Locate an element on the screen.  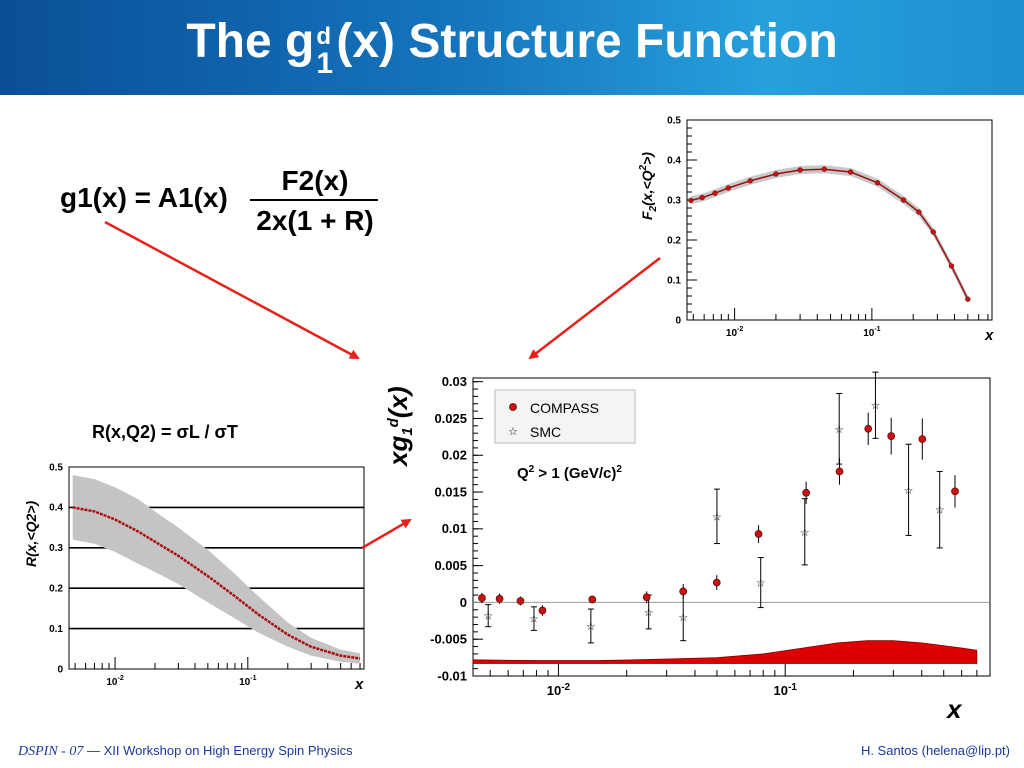
f2-chart: 0 0.1 0.2 0.3 0.4 0.5 10⁻² 10⁻¹ x F2(x,<Q2>) is located at coordinates (816, 229).